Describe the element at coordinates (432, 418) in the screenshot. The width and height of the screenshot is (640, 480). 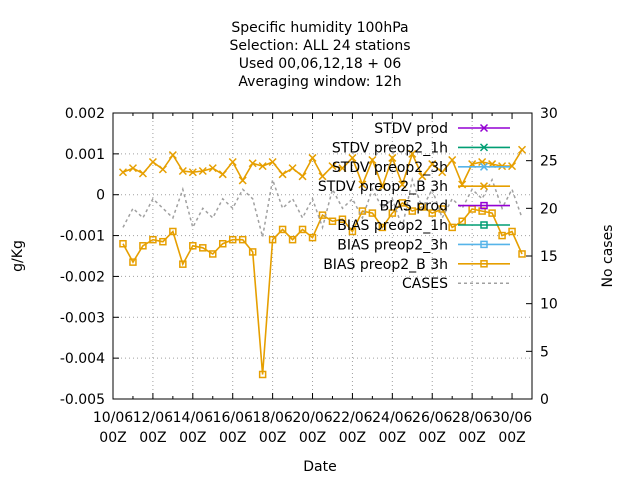
I see `x-tick-label: 26/06` at that location.